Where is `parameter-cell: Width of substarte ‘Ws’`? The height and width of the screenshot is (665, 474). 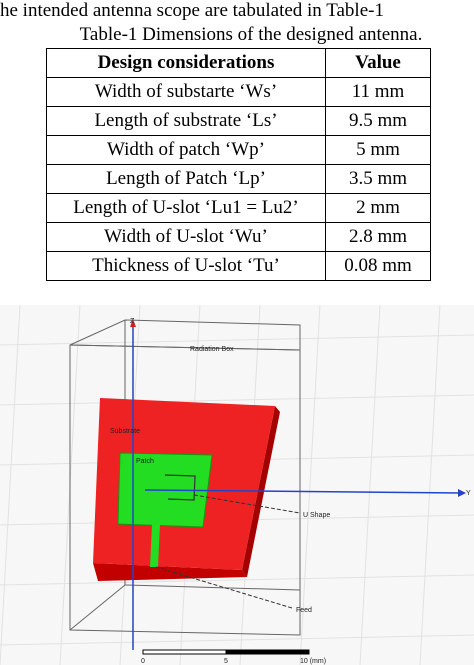 parameter-cell: Width of substarte ‘Ws’ is located at coordinates (186, 92).